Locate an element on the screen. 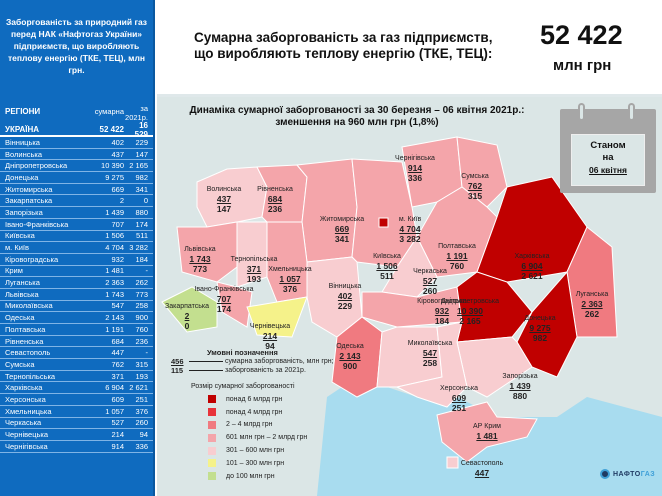 Image resolution: width=662 pixels, height=496 pixels. table-row: Крим 1 481- is located at coordinates (76, 272).